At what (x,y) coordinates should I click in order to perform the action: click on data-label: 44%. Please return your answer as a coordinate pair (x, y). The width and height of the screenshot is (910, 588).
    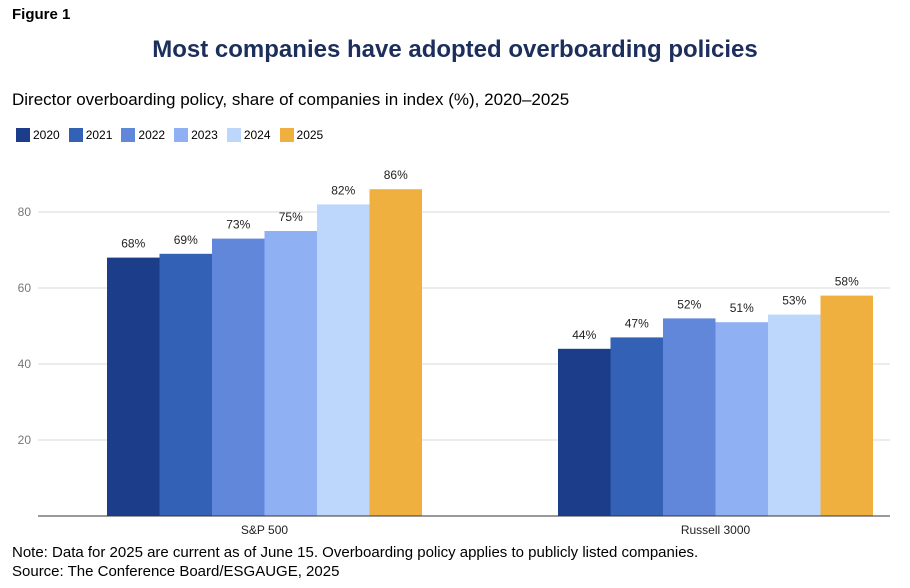
    Looking at the image, I should click on (584, 335).